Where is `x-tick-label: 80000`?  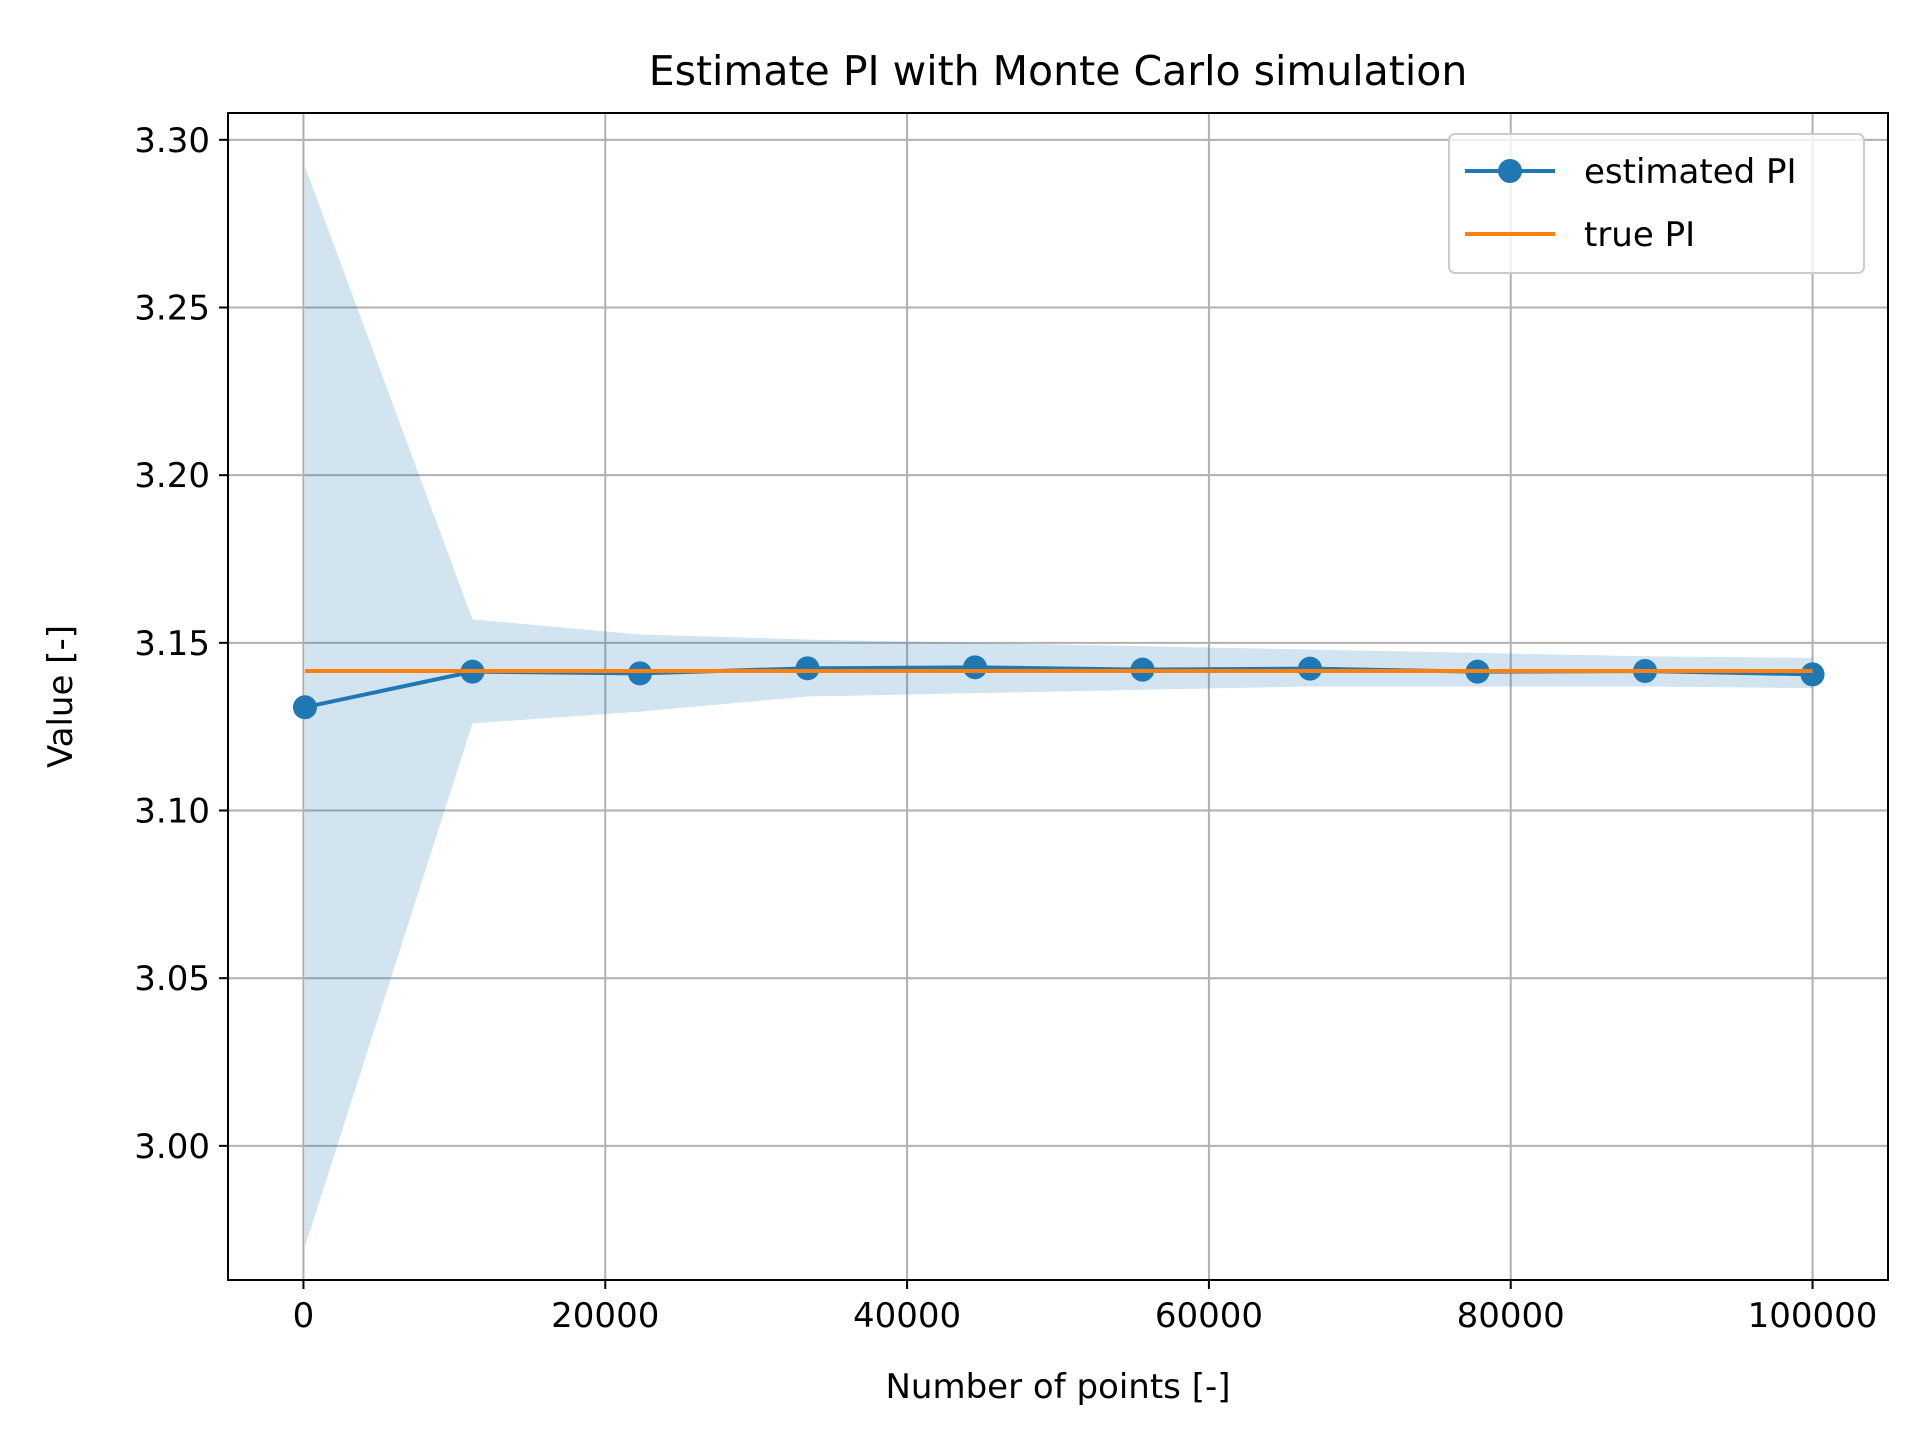
x-tick-label: 80000 is located at coordinates (1511, 1316).